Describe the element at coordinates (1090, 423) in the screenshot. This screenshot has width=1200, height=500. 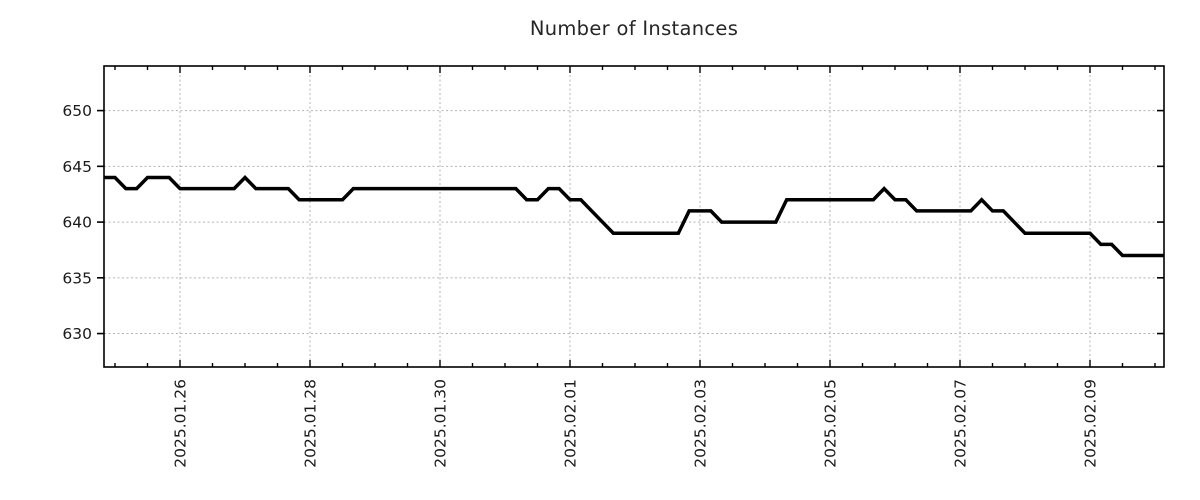
I see `x-tick-label: 2025.02.09` at that location.